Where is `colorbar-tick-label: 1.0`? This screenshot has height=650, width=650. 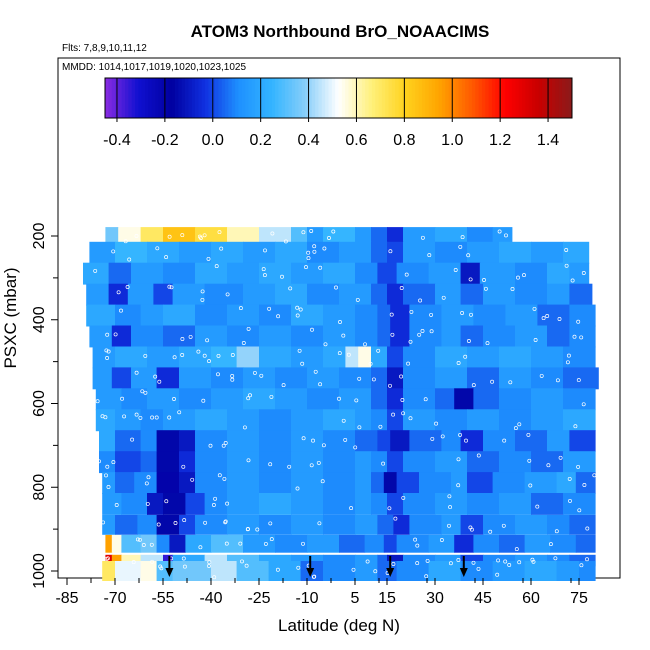
colorbar-tick-label: 1.0 is located at coordinates (452, 140).